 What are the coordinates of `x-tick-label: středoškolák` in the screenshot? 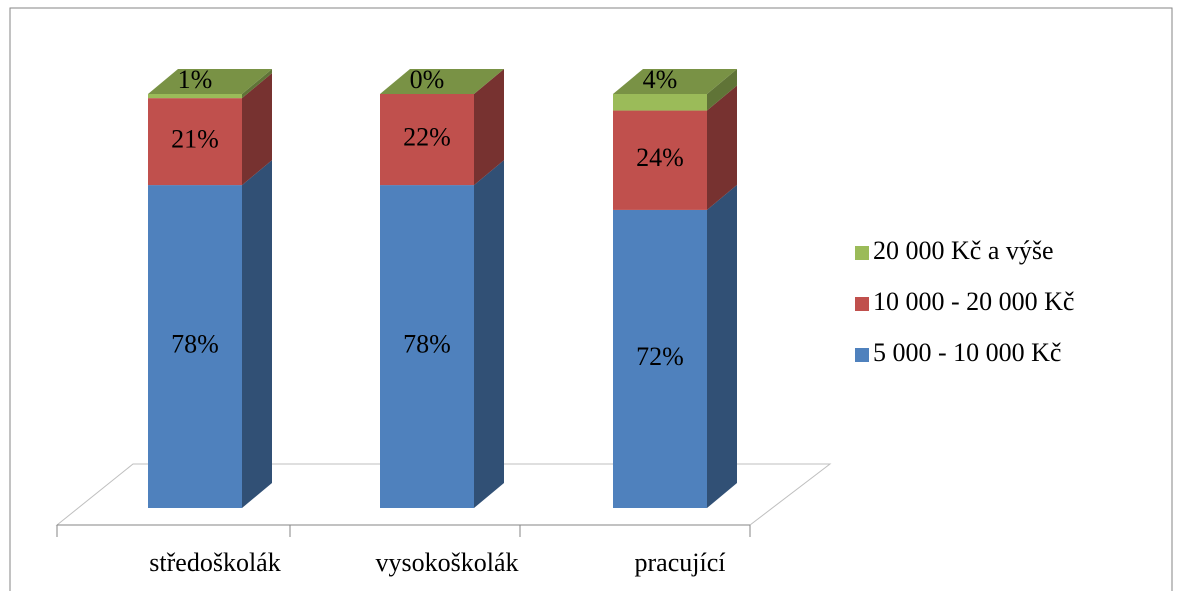 It's located at (214, 562).